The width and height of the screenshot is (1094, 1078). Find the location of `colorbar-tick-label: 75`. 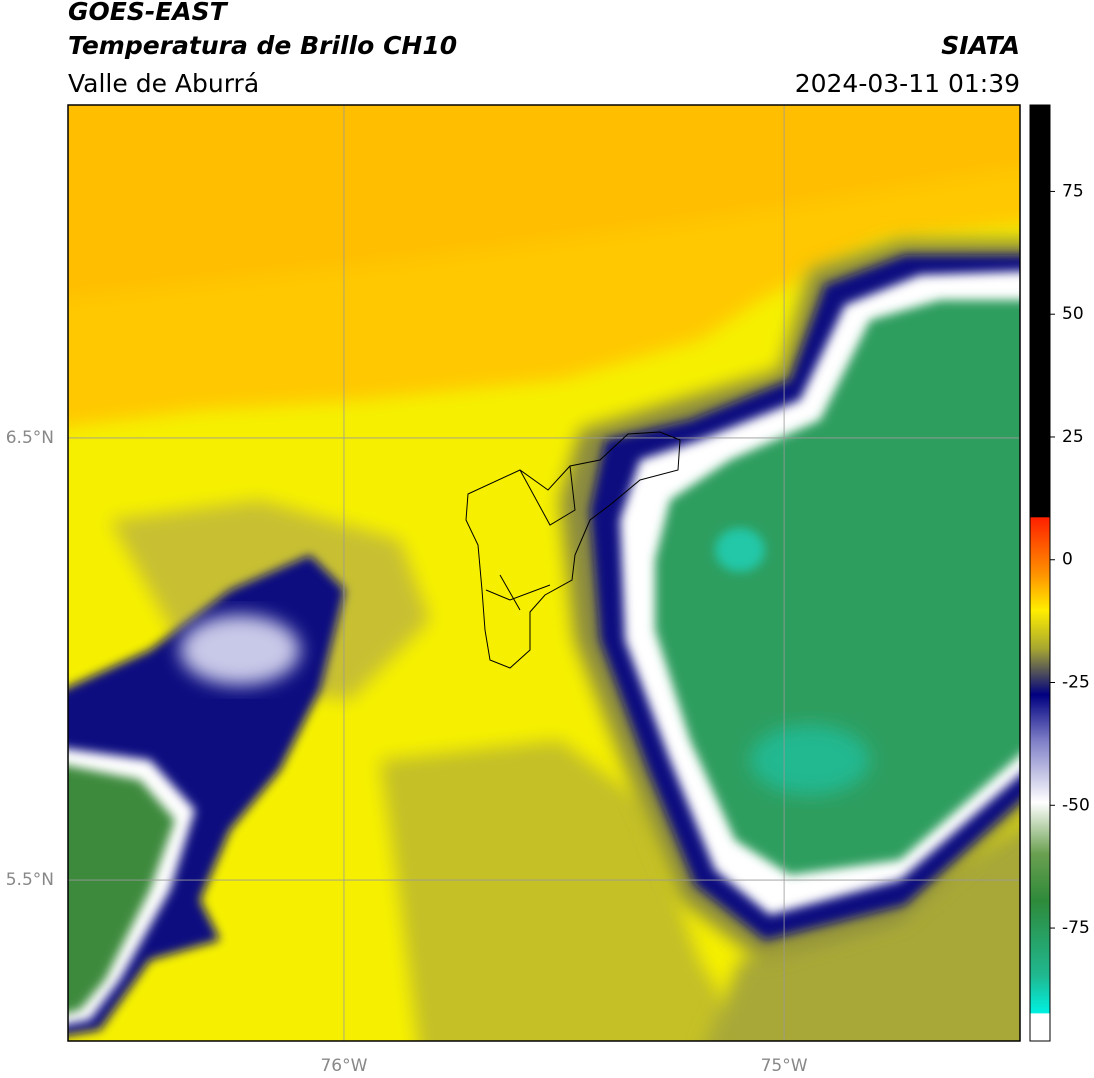

colorbar-tick-label: 75 is located at coordinates (1073, 191).